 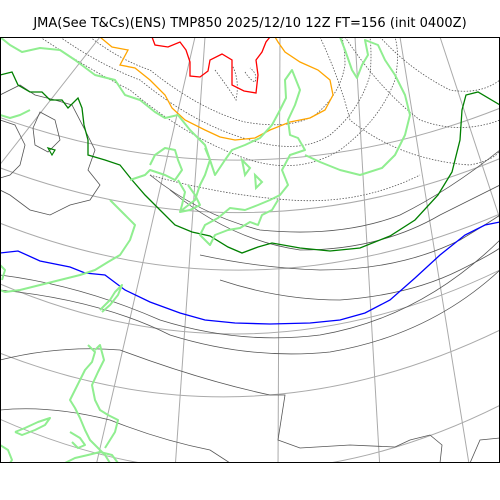 I want to click on isotherm-minus30, so click(x=211, y=65).